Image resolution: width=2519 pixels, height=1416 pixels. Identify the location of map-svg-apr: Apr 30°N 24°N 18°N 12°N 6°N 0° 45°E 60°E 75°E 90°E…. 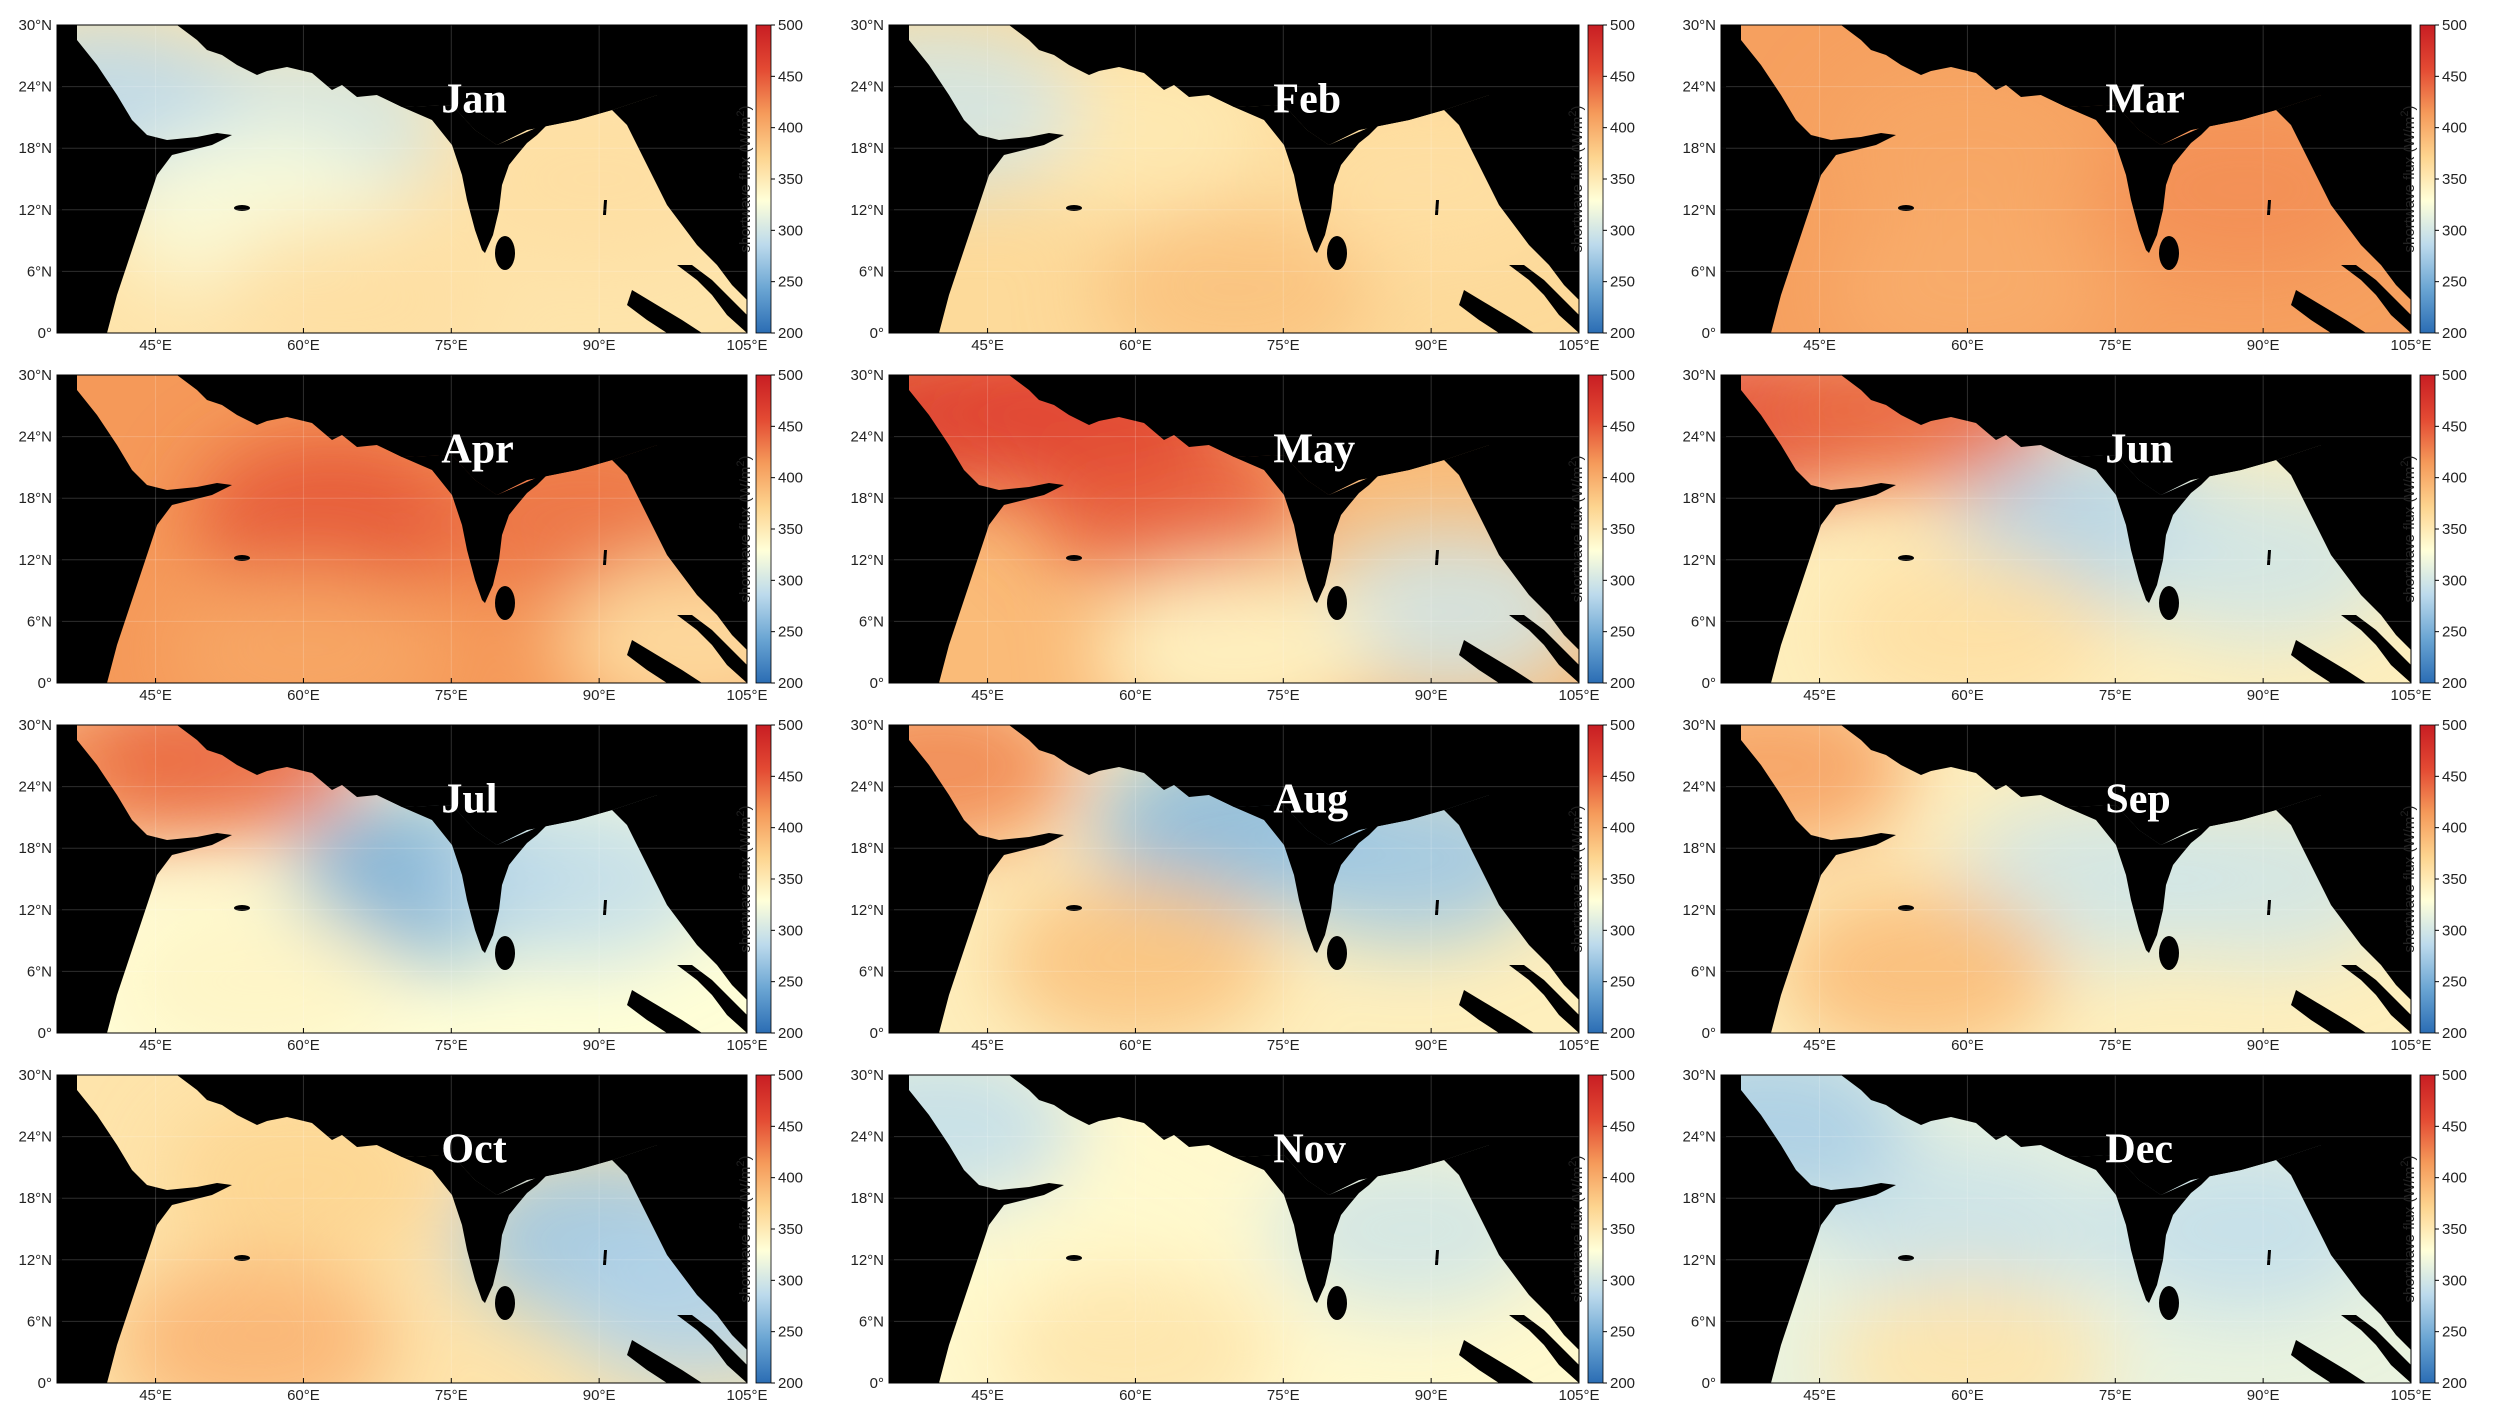
(410, 535).